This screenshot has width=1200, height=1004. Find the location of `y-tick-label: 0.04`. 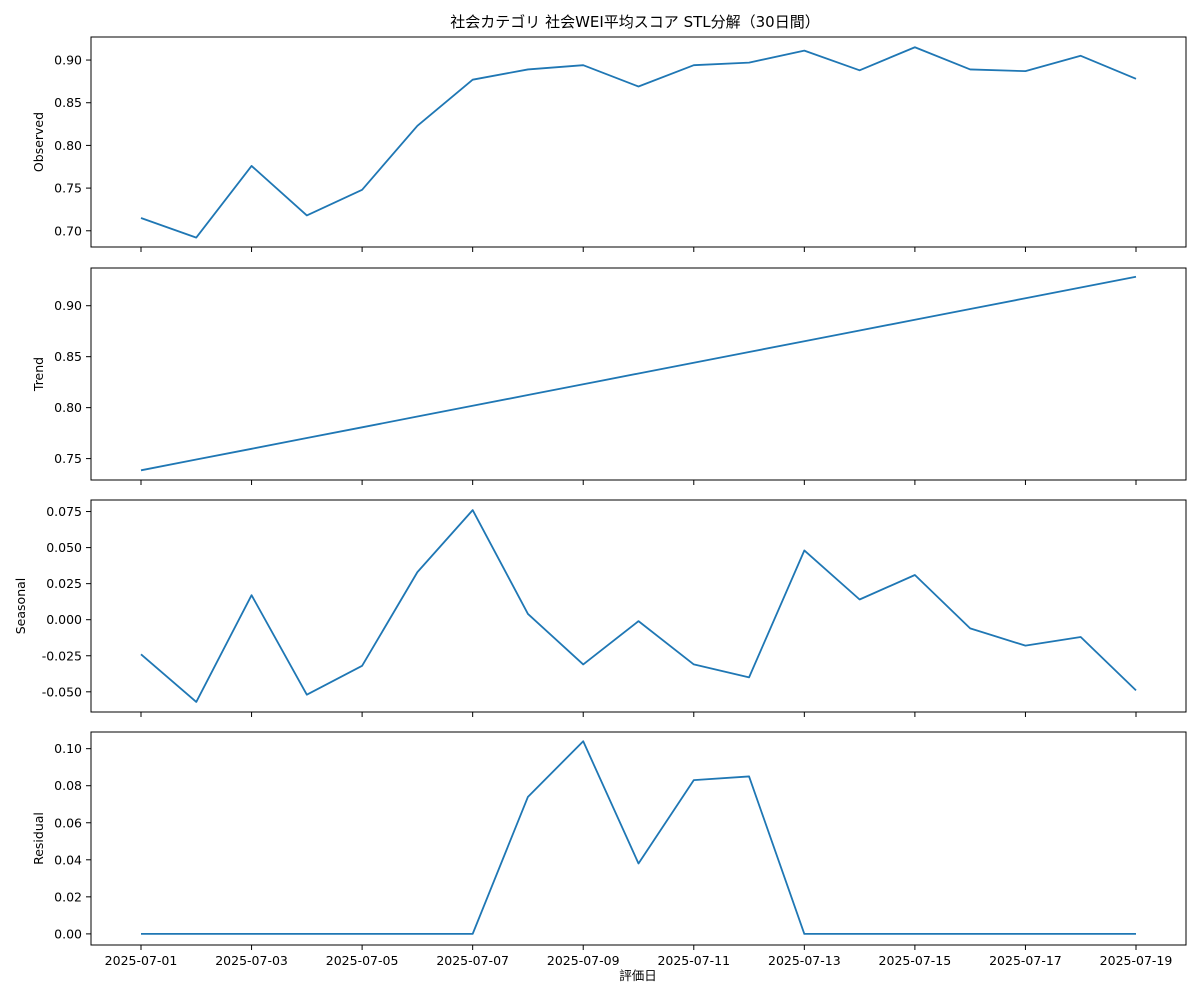

y-tick-label: 0.04 is located at coordinates (68, 859).